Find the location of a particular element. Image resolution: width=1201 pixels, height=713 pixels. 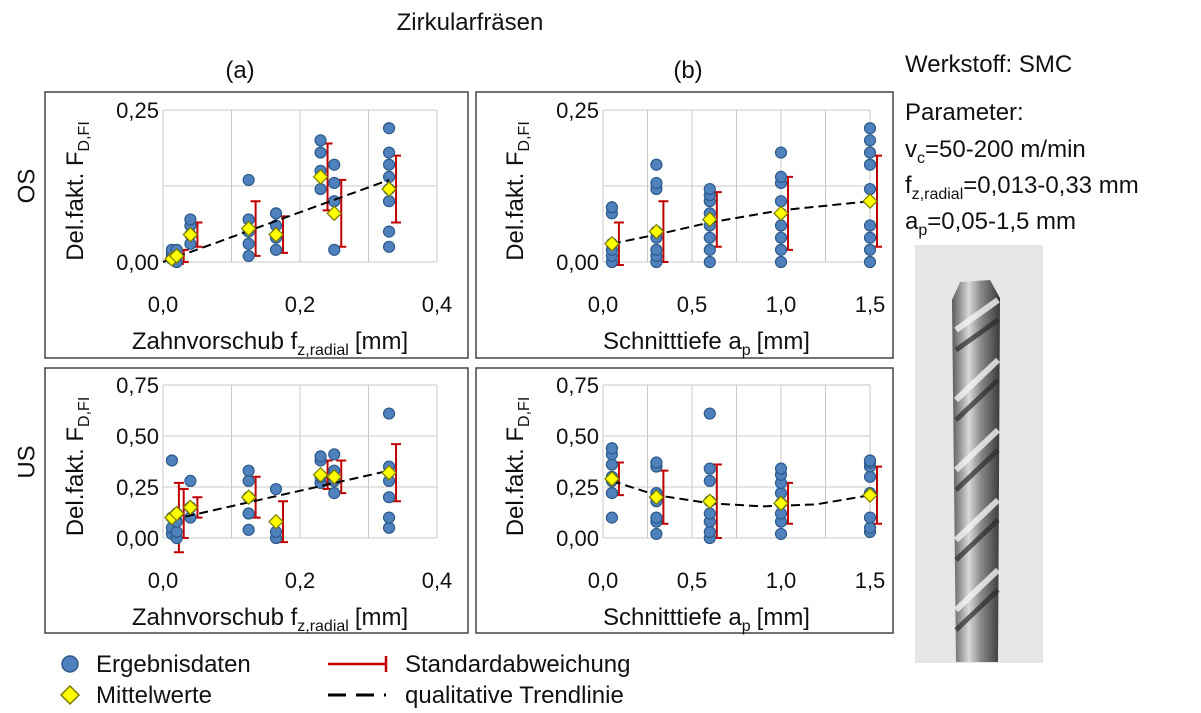

column-label: (a) is located at coordinates (239, 70).